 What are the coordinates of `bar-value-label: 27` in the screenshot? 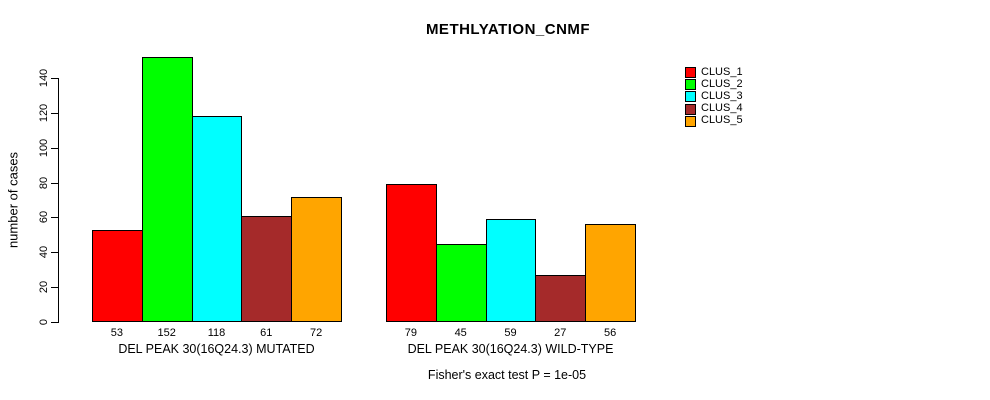 It's located at (560, 333).